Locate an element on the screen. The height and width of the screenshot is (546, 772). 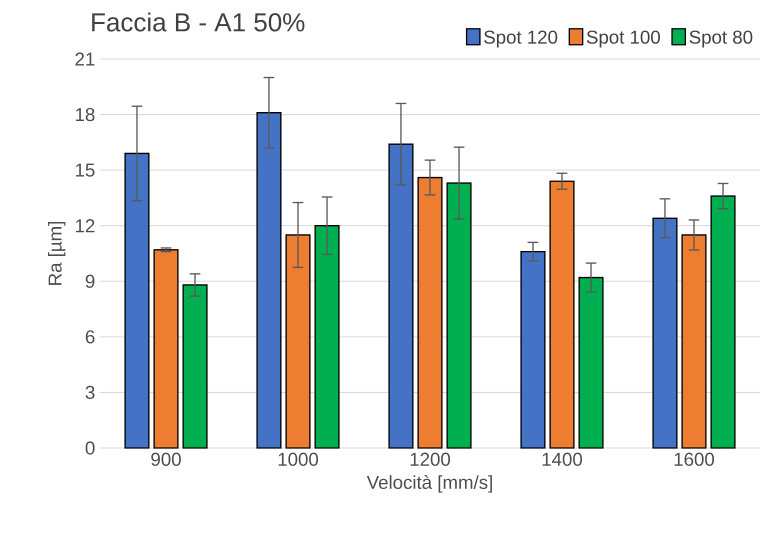
x-tick-label: 900 is located at coordinates (166, 459).